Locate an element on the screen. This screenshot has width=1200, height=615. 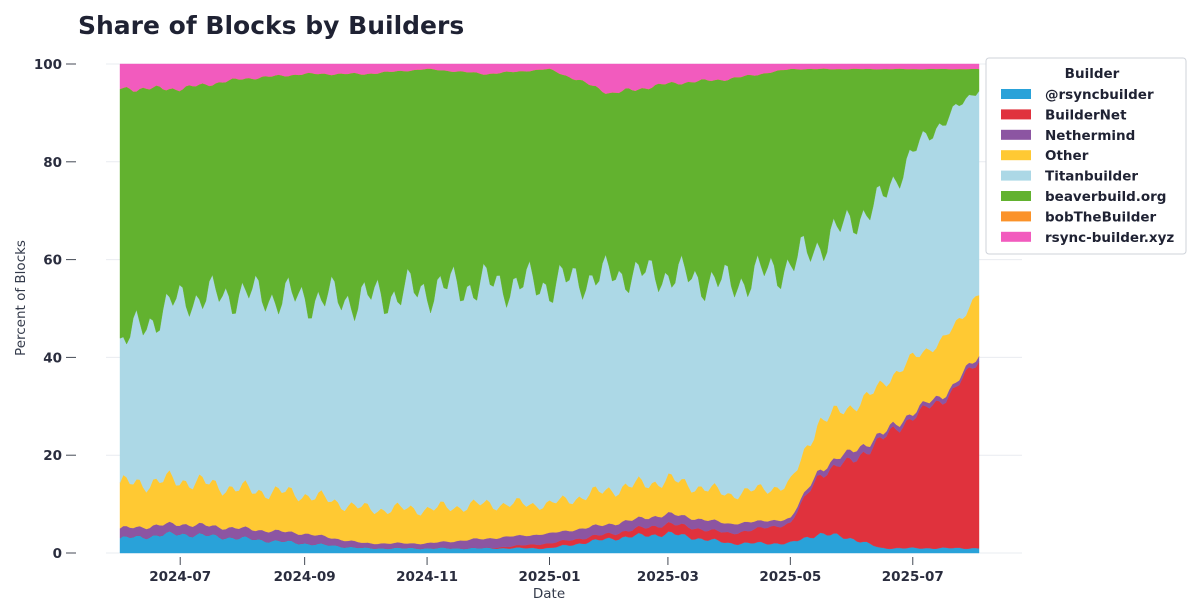
legend-label: @rsyncbuilder is located at coordinates (1099, 95).